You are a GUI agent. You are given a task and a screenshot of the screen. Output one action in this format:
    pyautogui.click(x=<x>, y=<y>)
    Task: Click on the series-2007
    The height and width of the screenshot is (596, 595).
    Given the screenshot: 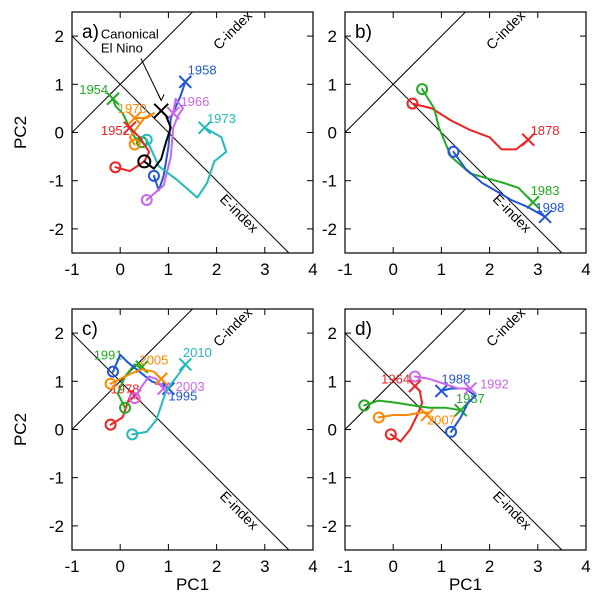 What is the action you would take?
    pyautogui.click(x=403, y=416)
    